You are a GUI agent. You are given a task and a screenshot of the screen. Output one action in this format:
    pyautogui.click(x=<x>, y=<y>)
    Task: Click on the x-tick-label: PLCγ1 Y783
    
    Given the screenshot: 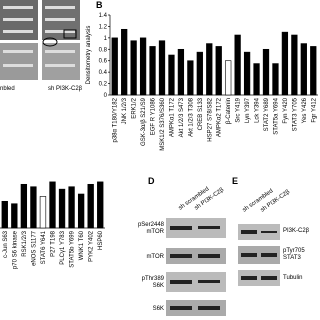 What is the action you would take?
    pyautogui.click(x=63, y=247)
    